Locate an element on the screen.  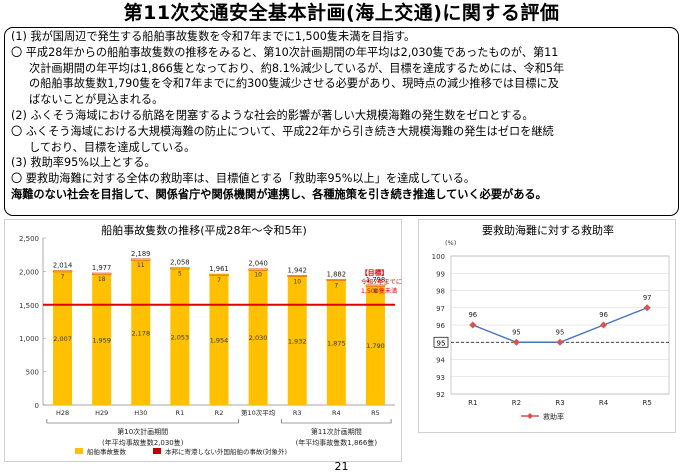
page-title: 第11次交通安全基本計画(海上交通)に関する評価 is located at coordinates (341, 13).